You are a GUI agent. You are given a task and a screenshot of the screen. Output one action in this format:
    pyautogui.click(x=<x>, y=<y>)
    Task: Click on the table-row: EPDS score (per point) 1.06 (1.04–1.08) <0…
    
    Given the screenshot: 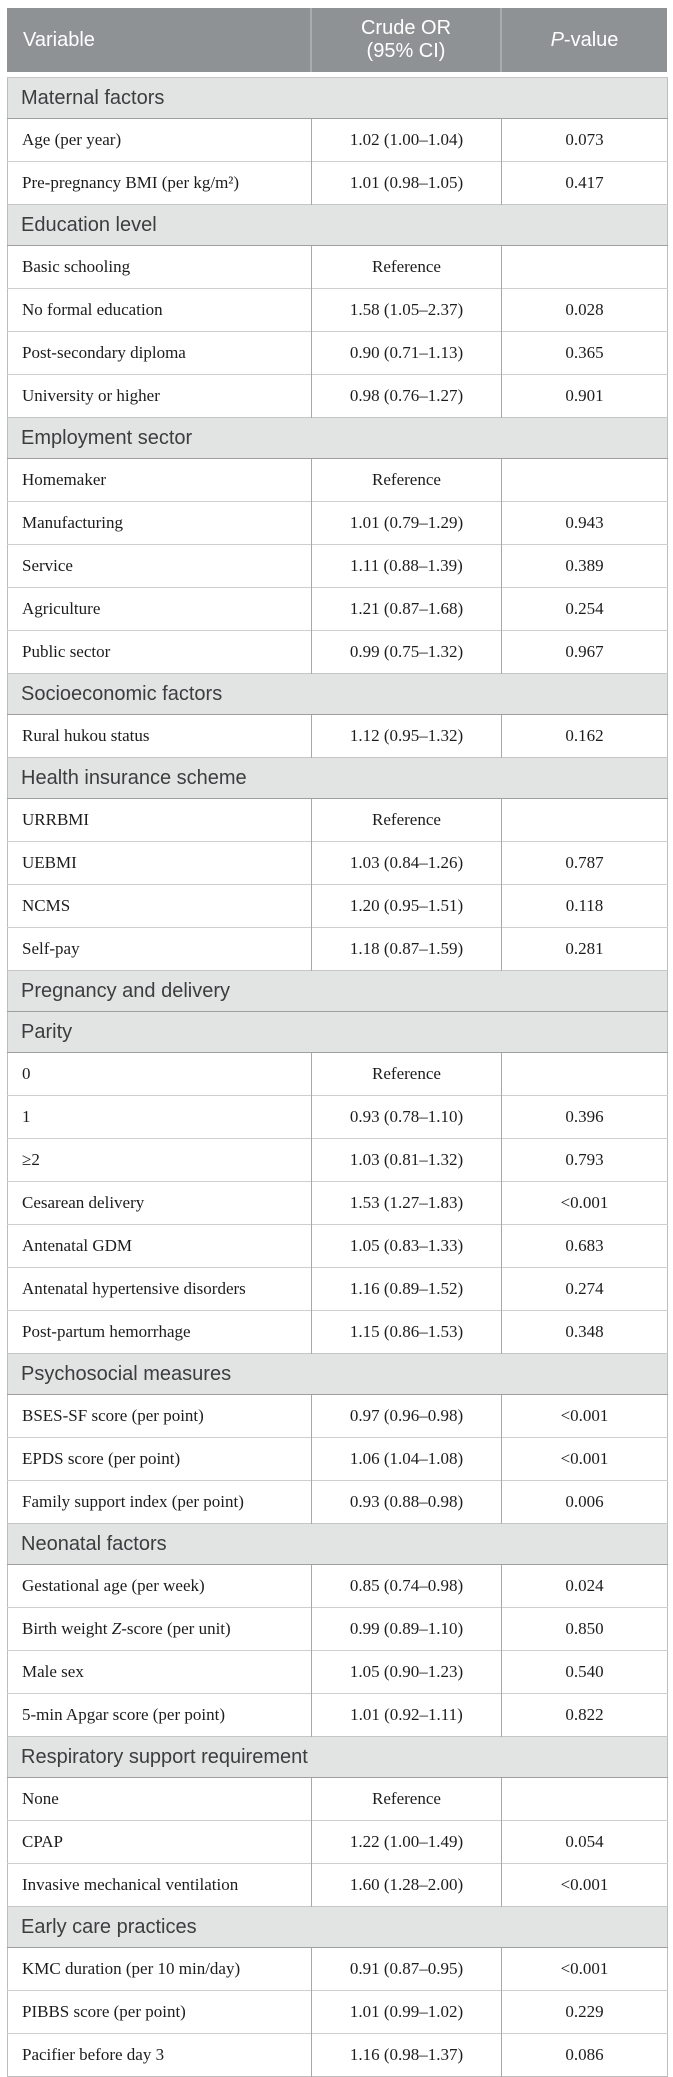 What is the action you would take?
    pyautogui.click(x=337, y=1459)
    